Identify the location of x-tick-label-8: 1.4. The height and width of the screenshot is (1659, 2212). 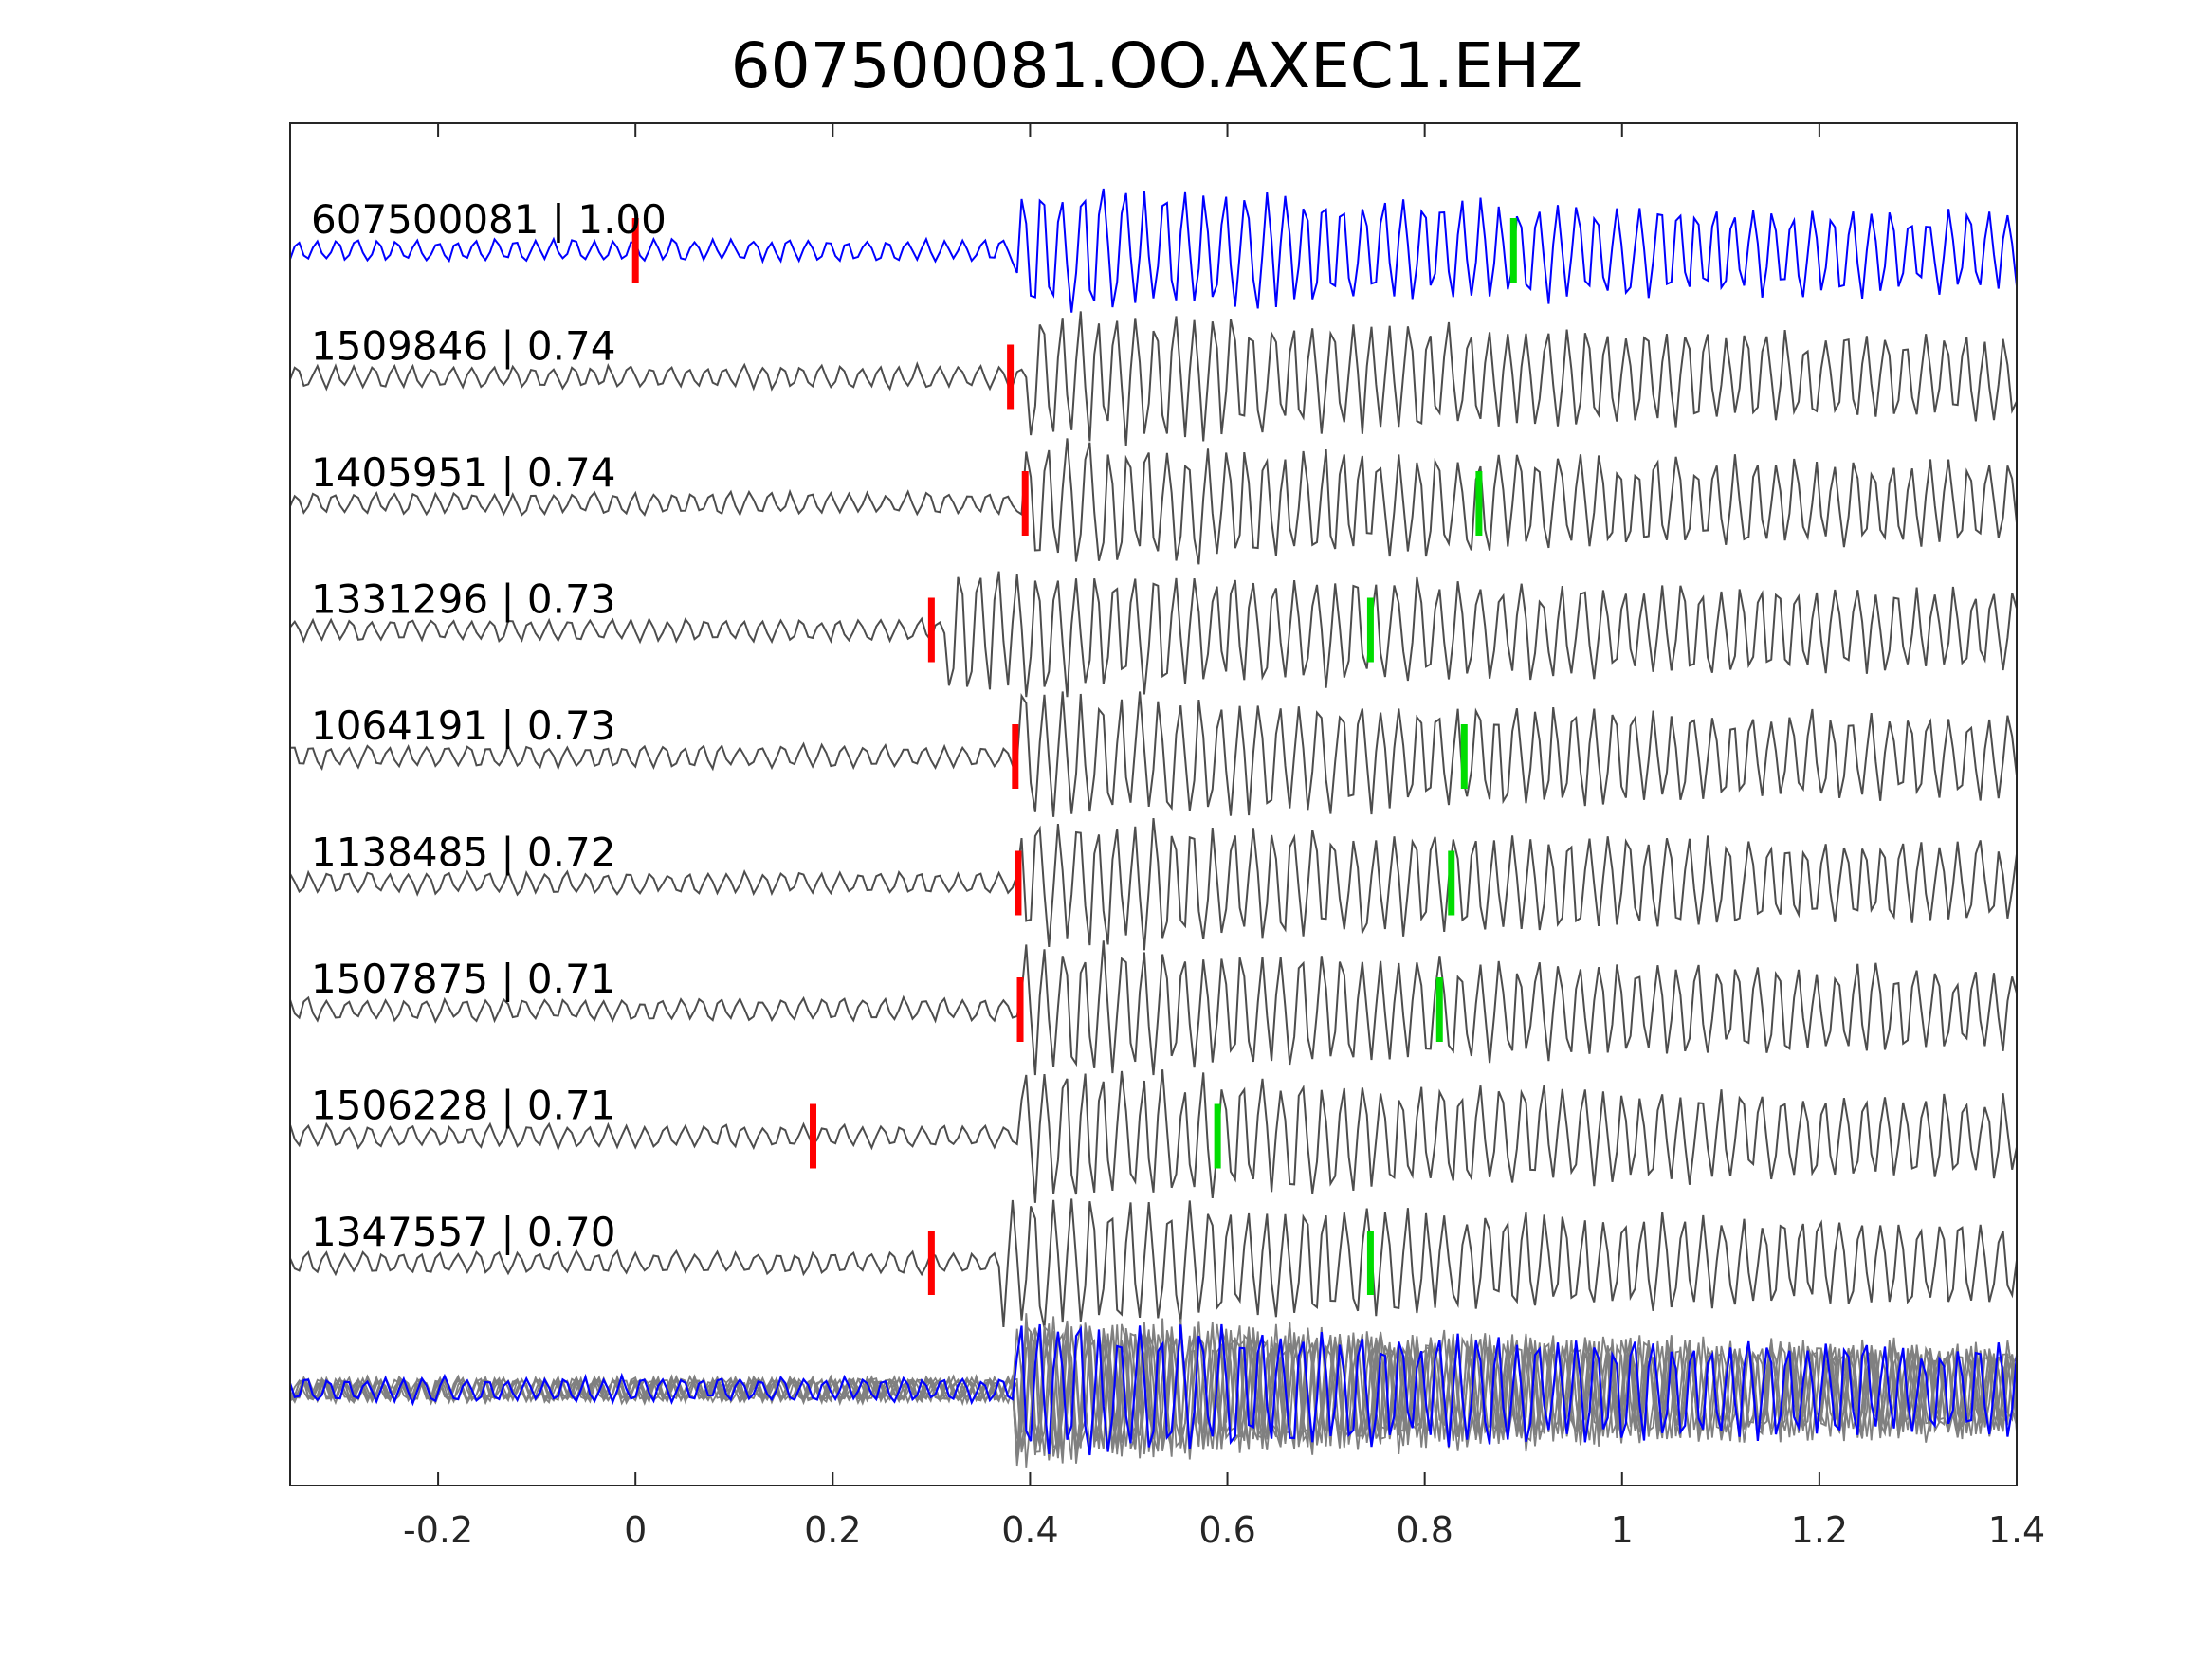
(2016, 1530).